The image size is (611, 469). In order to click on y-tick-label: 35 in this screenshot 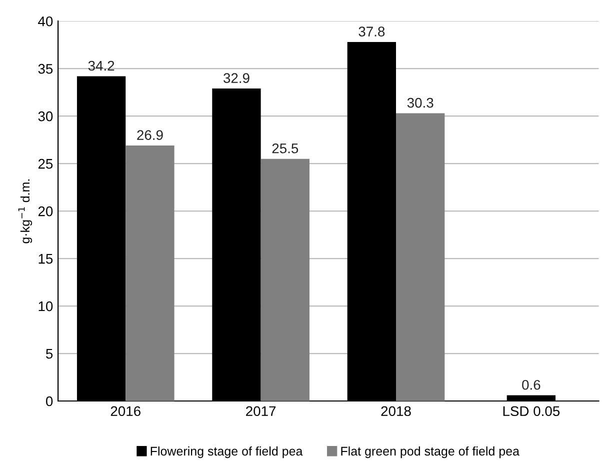, I will do `click(45, 69)`.